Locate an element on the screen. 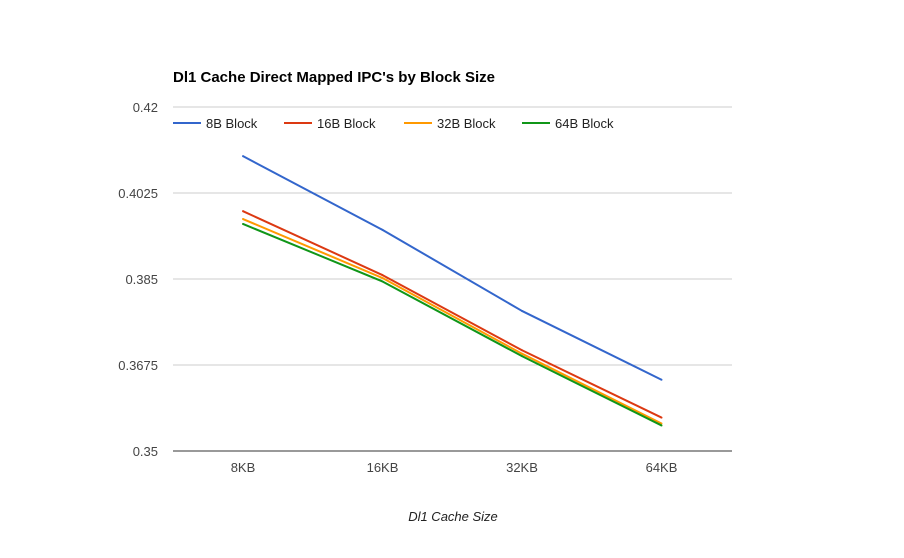 This screenshot has height=558, width=904. x-tick-label: 16KB is located at coordinates (383, 467).